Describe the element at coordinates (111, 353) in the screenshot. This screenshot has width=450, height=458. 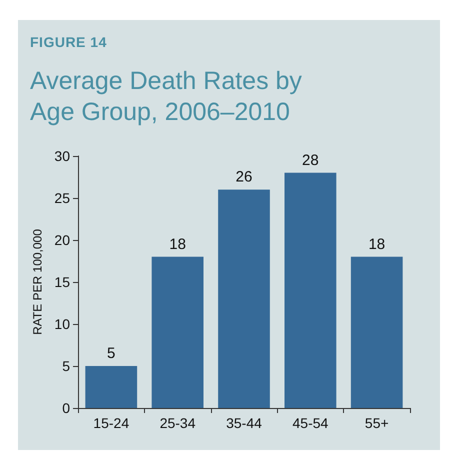
I see `data-label: 5` at that location.